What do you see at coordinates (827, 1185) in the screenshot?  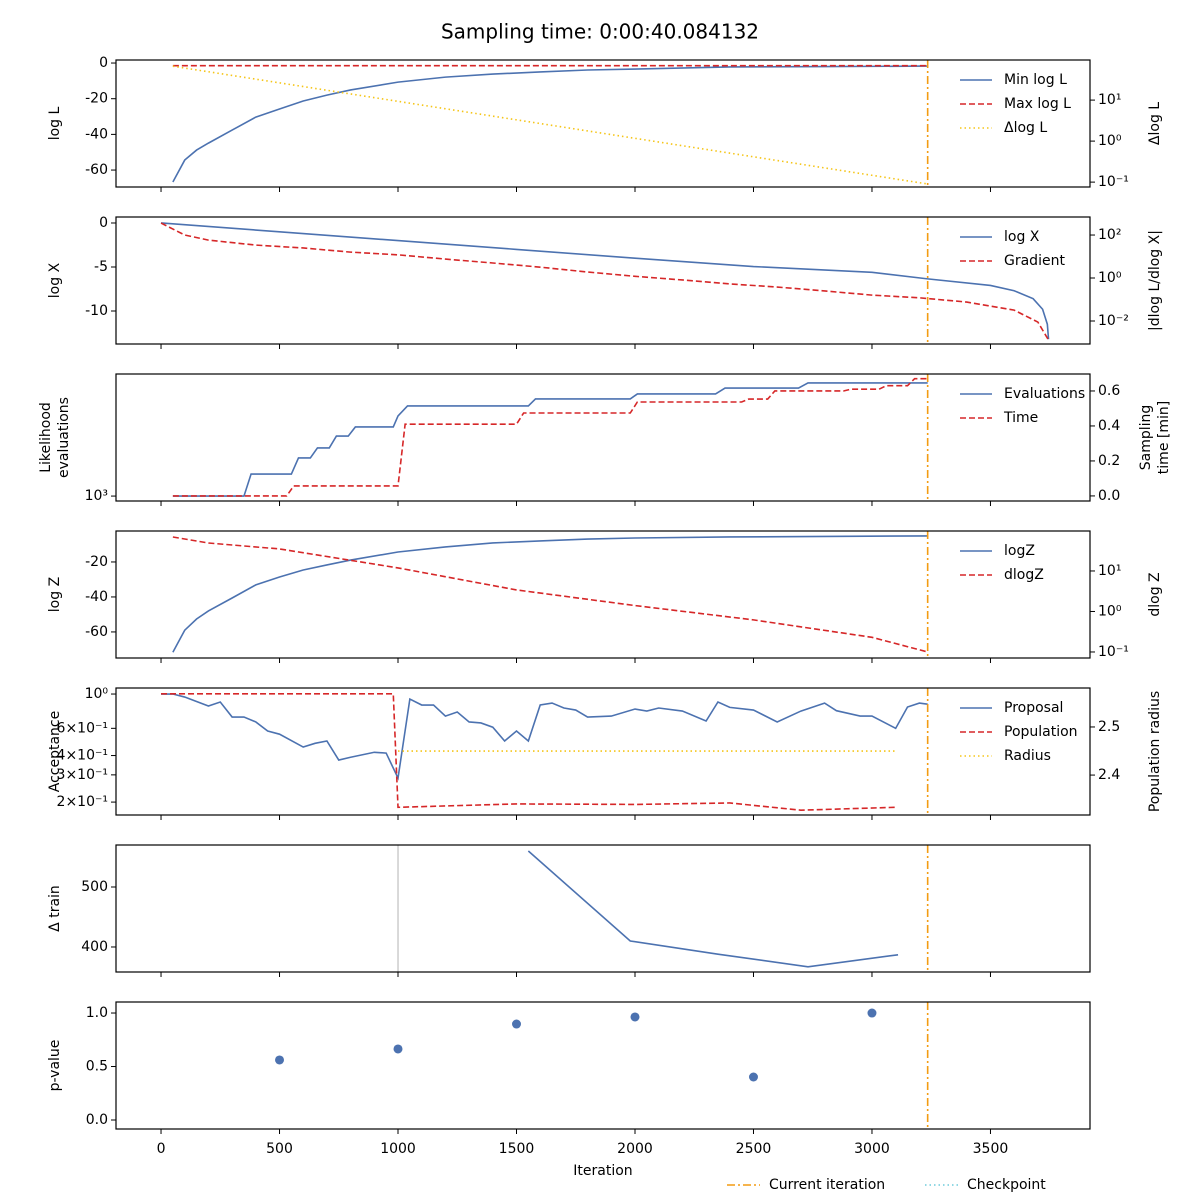 I see `legend-label: Current iteration` at bounding box center [827, 1185].